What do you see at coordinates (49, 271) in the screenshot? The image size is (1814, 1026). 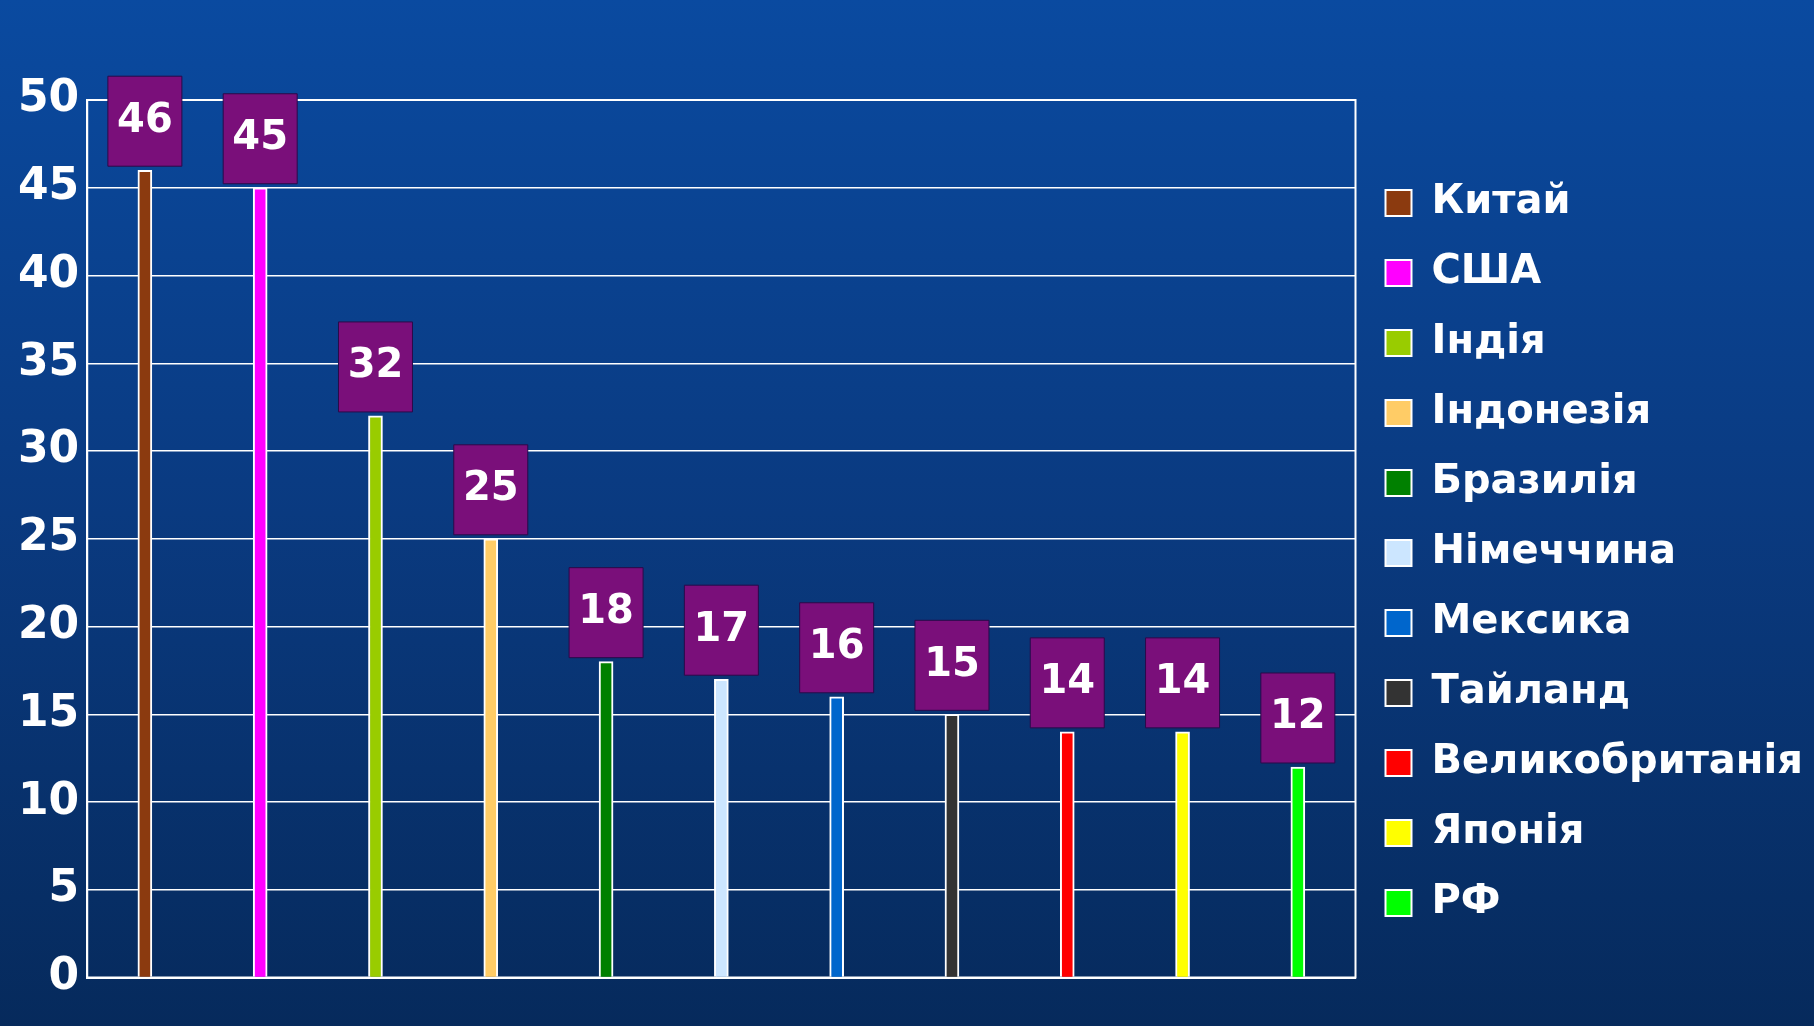 I see `y-tick-label: 40` at bounding box center [49, 271].